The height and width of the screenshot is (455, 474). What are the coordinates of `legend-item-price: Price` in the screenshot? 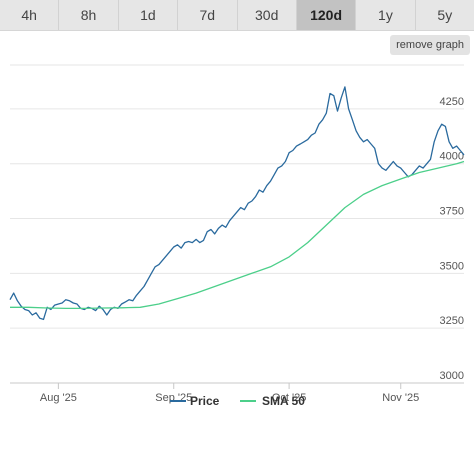 It's located at (195, 401).